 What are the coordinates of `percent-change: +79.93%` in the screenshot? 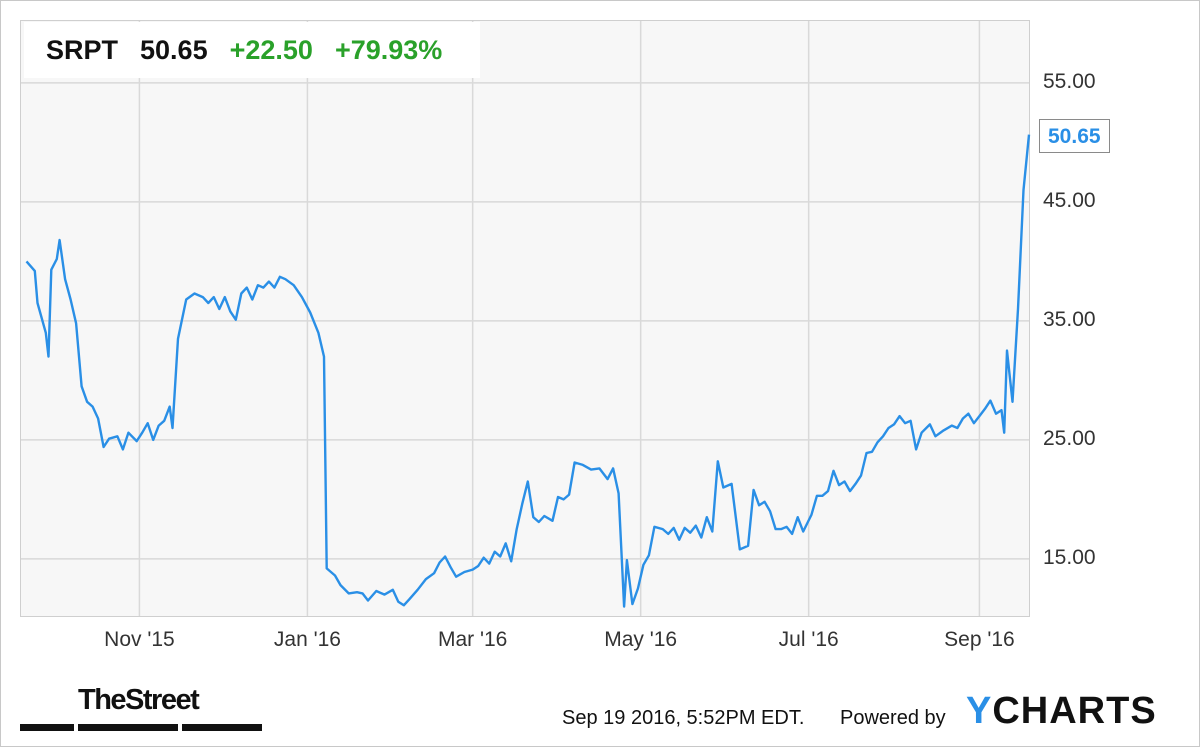 It's located at (388, 49).